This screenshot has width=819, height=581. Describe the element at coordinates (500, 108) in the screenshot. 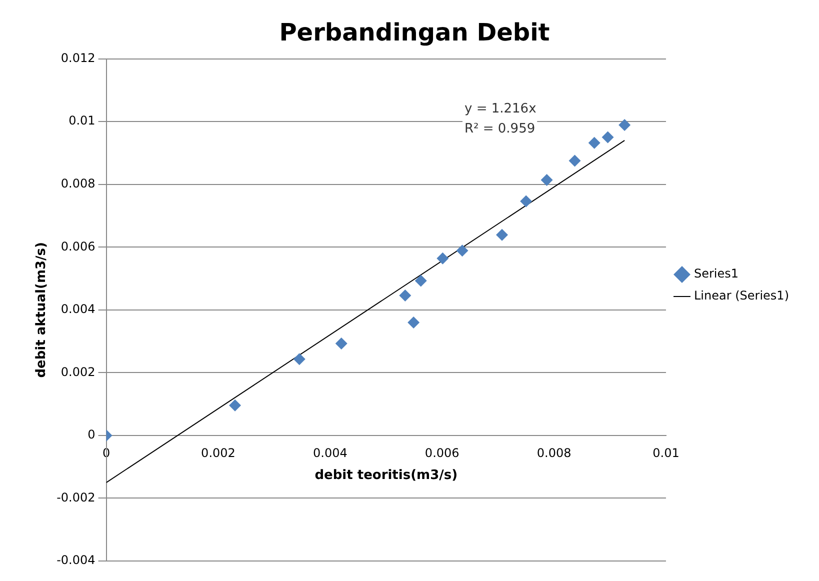

I see `annotation: y = 1.216x` at that location.